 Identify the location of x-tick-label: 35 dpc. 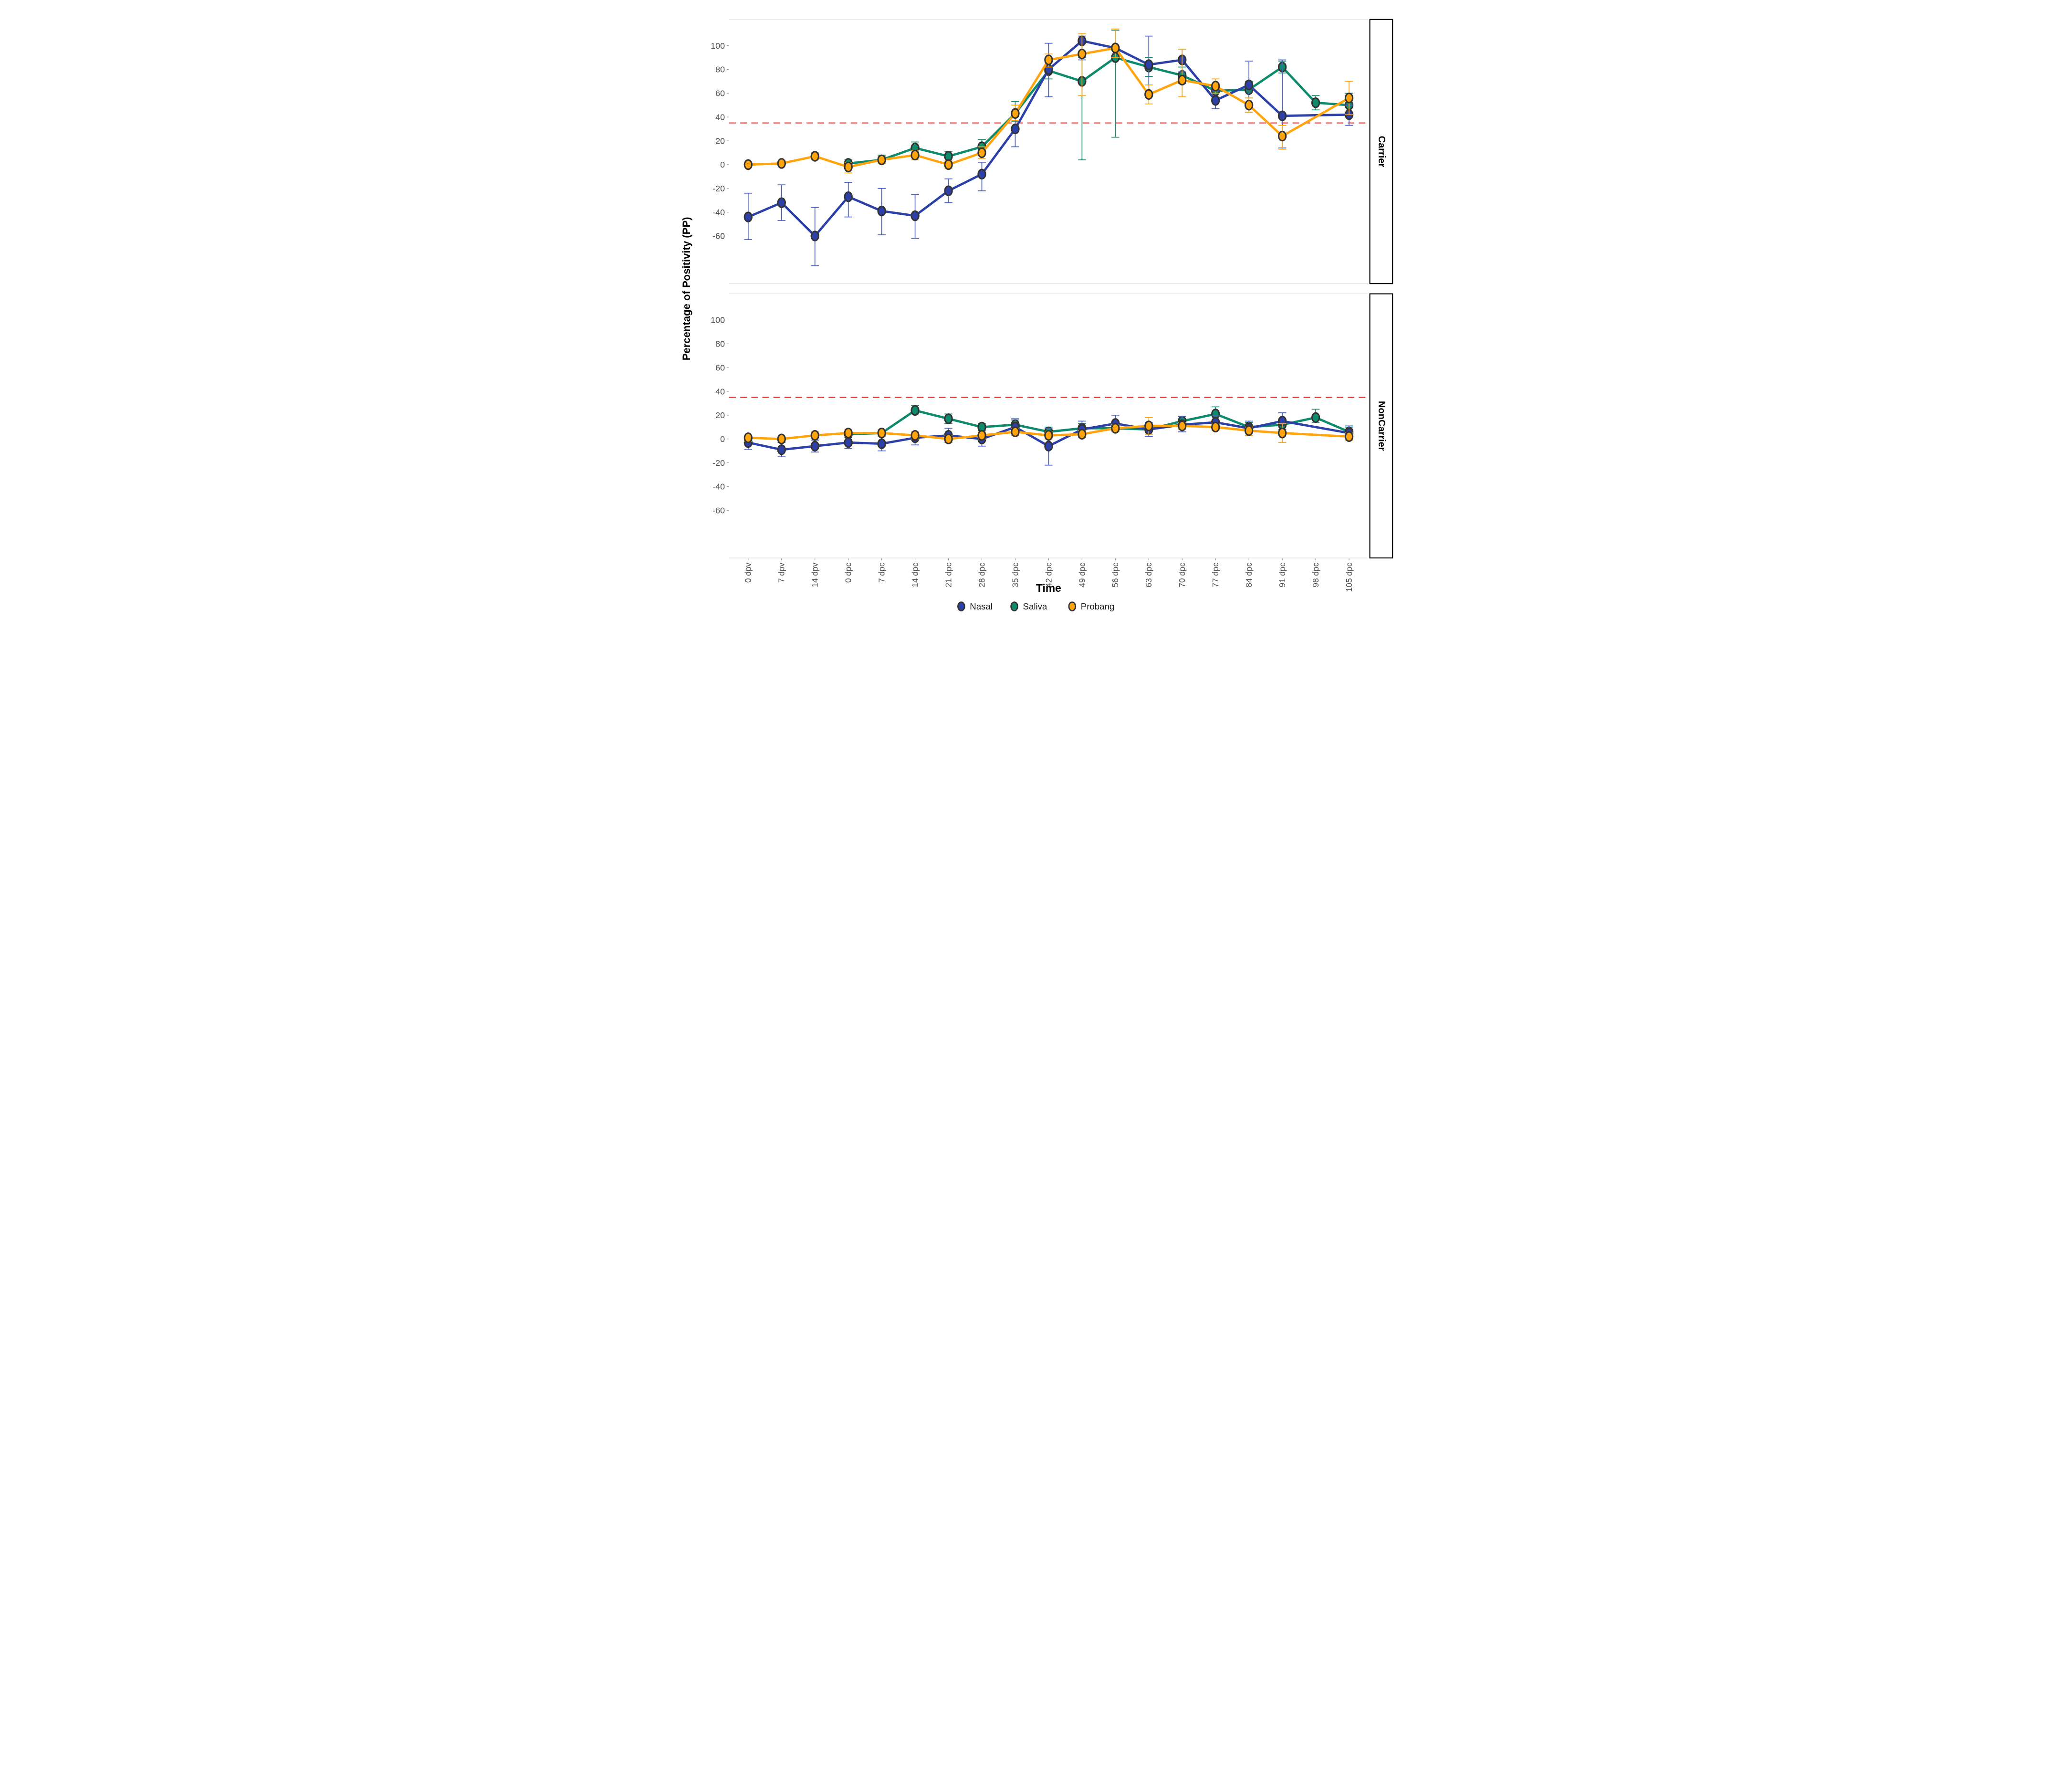
(1015, 574).